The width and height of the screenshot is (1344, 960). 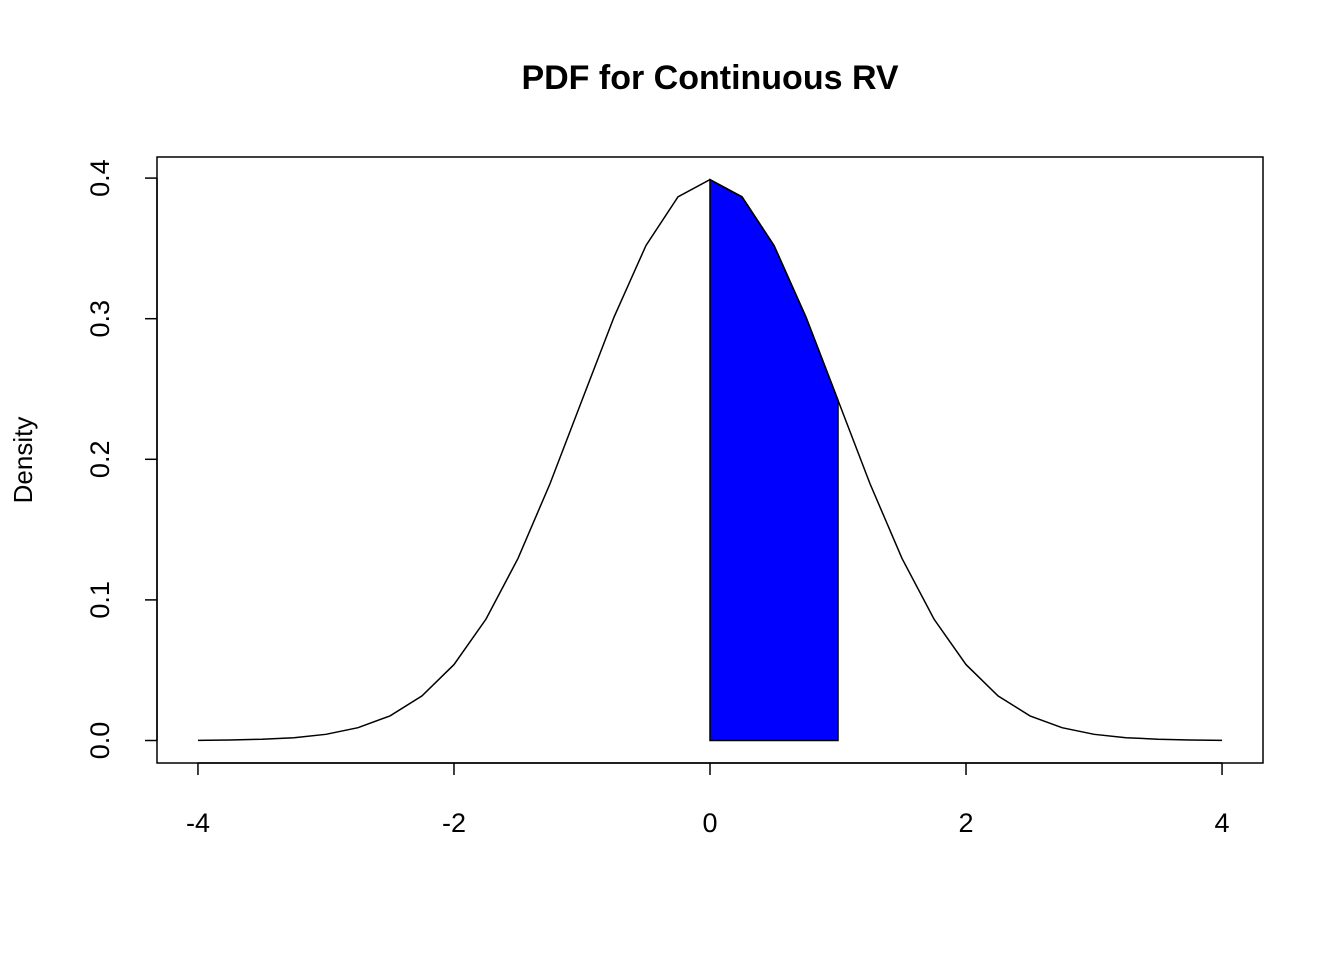 I want to click on x-tick-label: -4, so click(x=198, y=823).